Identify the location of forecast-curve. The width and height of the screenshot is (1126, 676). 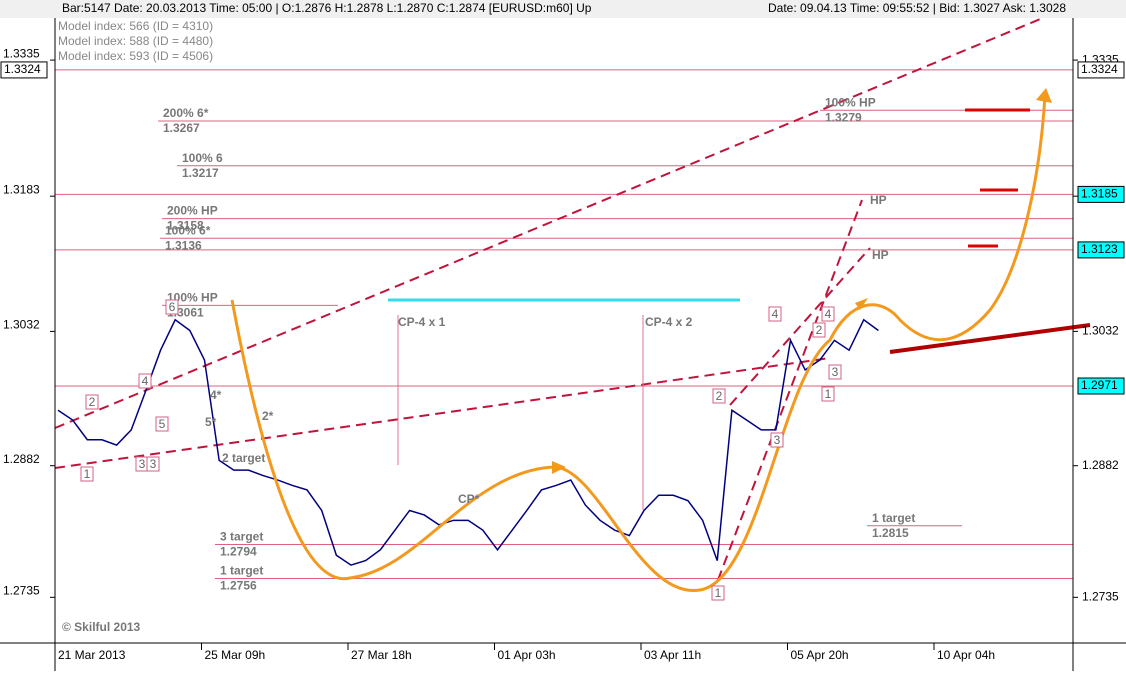
(393, 440).